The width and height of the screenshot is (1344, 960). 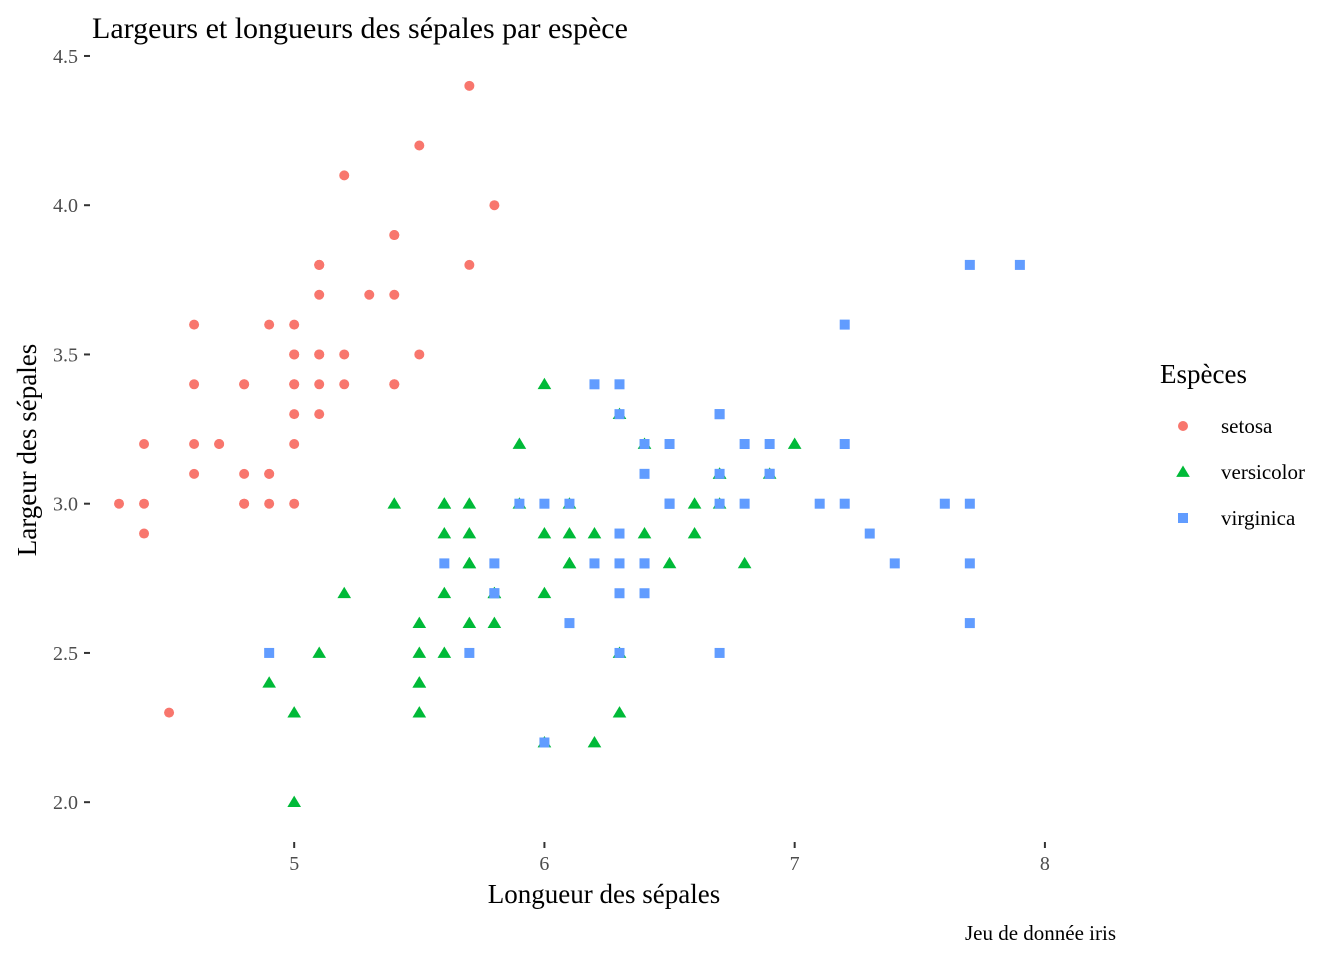 I want to click on legend-items: setosa versicolor virginica, so click(x=1240, y=472).